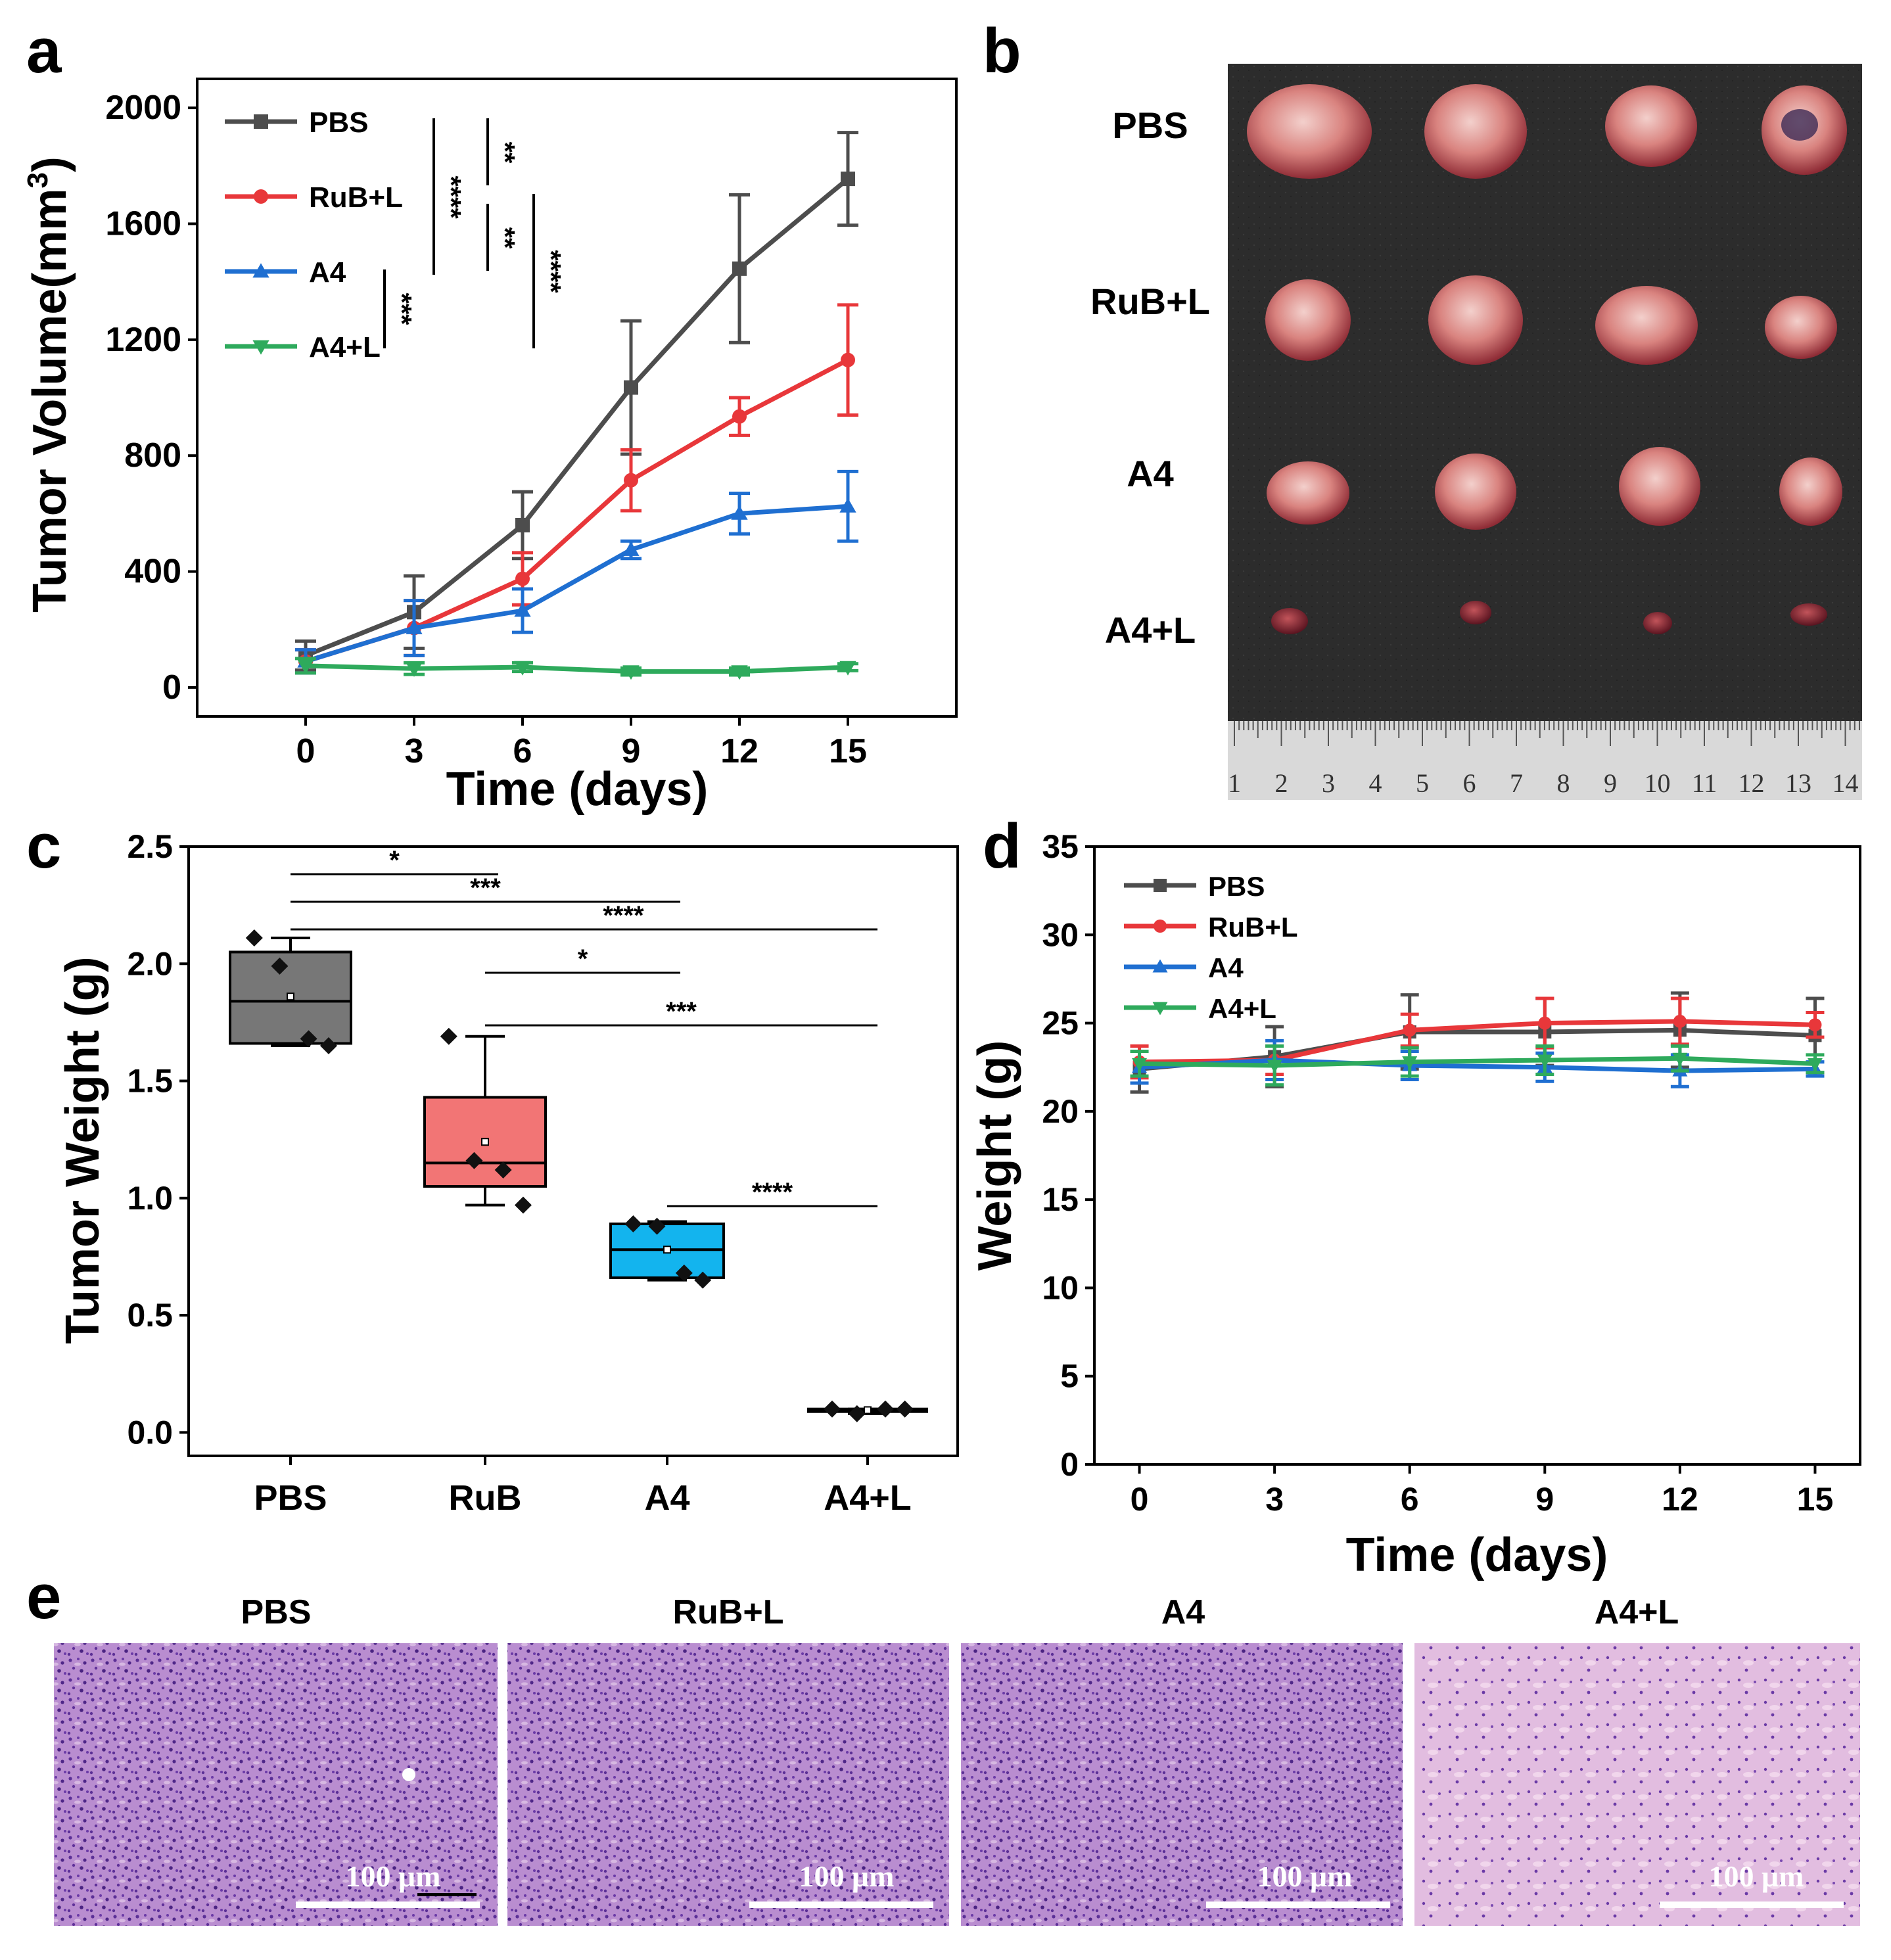 The width and height of the screenshot is (1891, 1960). What do you see at coordinates (1002, 846) in the screenshot?
I see `panel-label-d: d` at bounding box center [1002, 846].